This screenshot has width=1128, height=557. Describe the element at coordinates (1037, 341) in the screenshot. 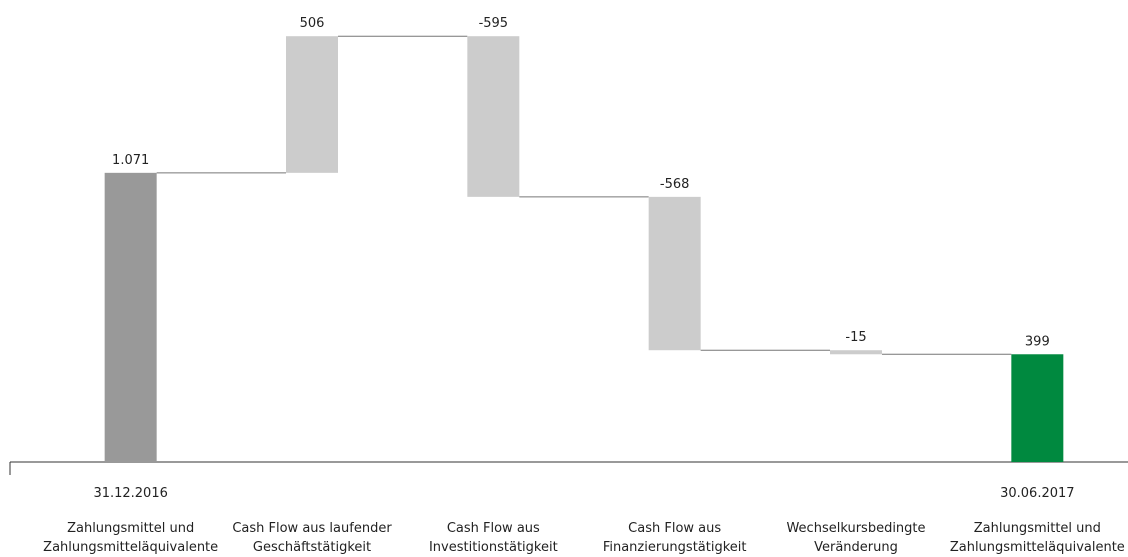

I see `value-label: 399` at that location.